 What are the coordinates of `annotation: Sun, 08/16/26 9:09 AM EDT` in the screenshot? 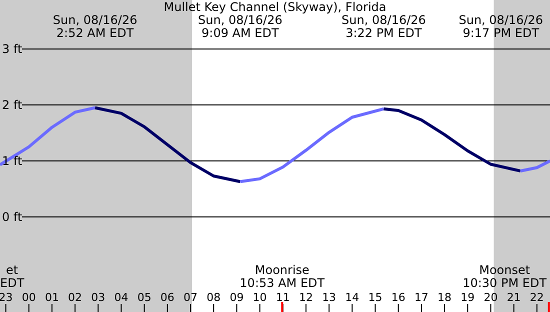 It's located at (240, 26).